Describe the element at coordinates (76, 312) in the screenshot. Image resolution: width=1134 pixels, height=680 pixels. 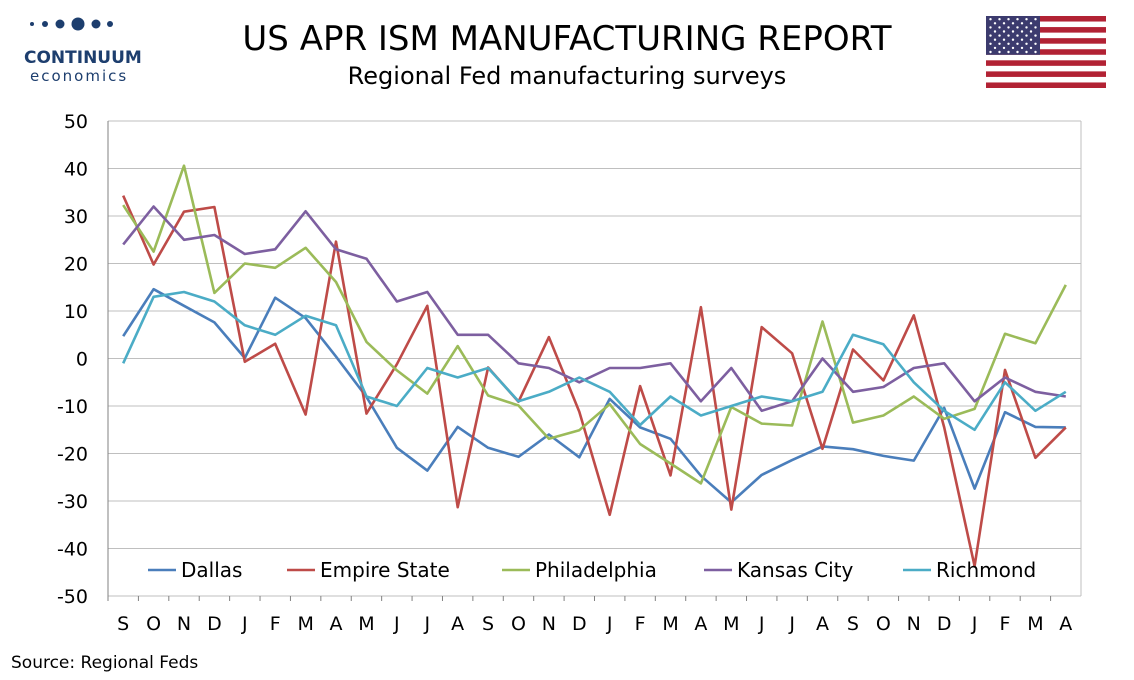
I see `y-tick-label: 10` at that location.